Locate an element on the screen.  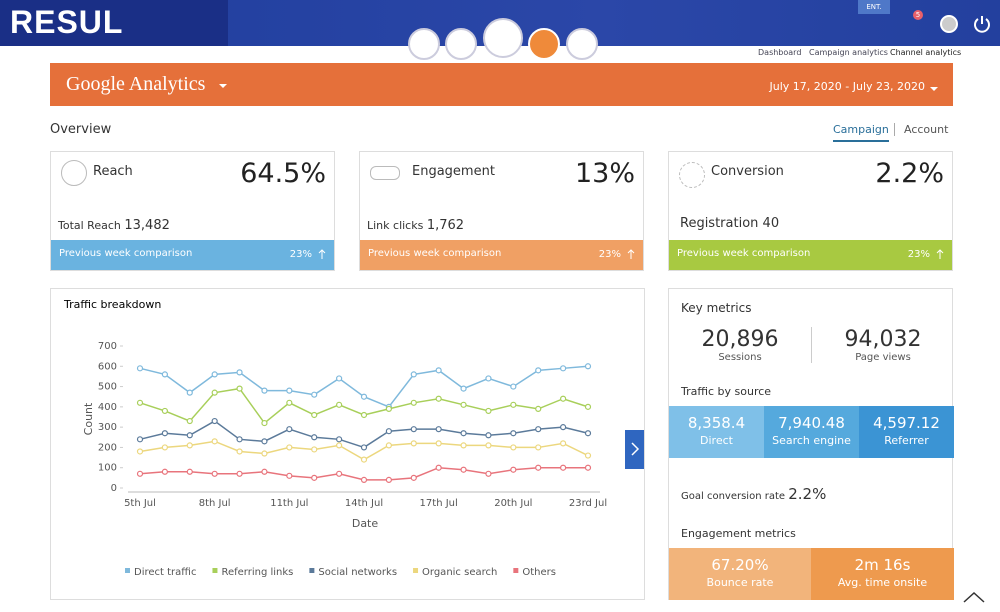
power-button is located at coordinates (982, 24).